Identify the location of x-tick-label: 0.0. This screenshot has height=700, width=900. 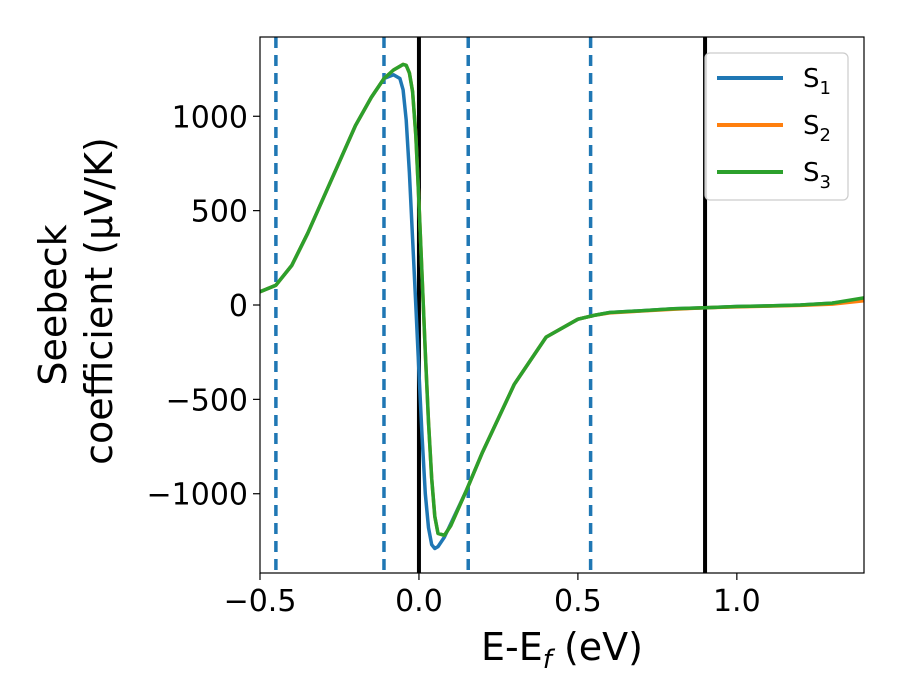
(419, 601).